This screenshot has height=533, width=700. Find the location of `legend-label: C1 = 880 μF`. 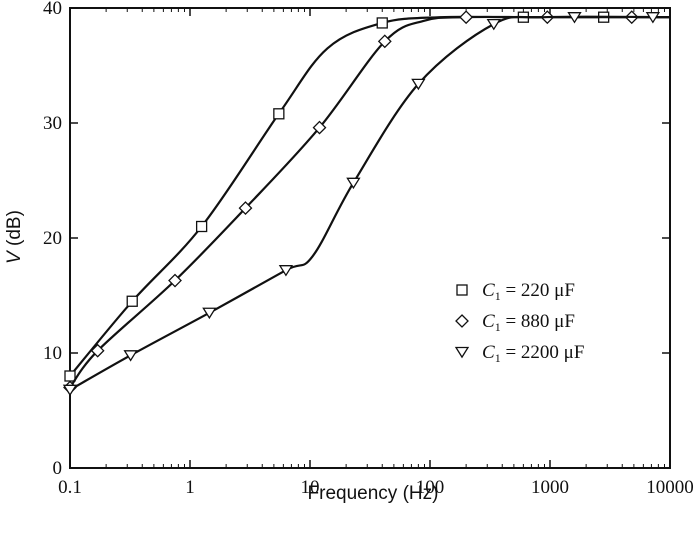

legend-label: C1 = 880 μF is located at coordinates (528, 322).